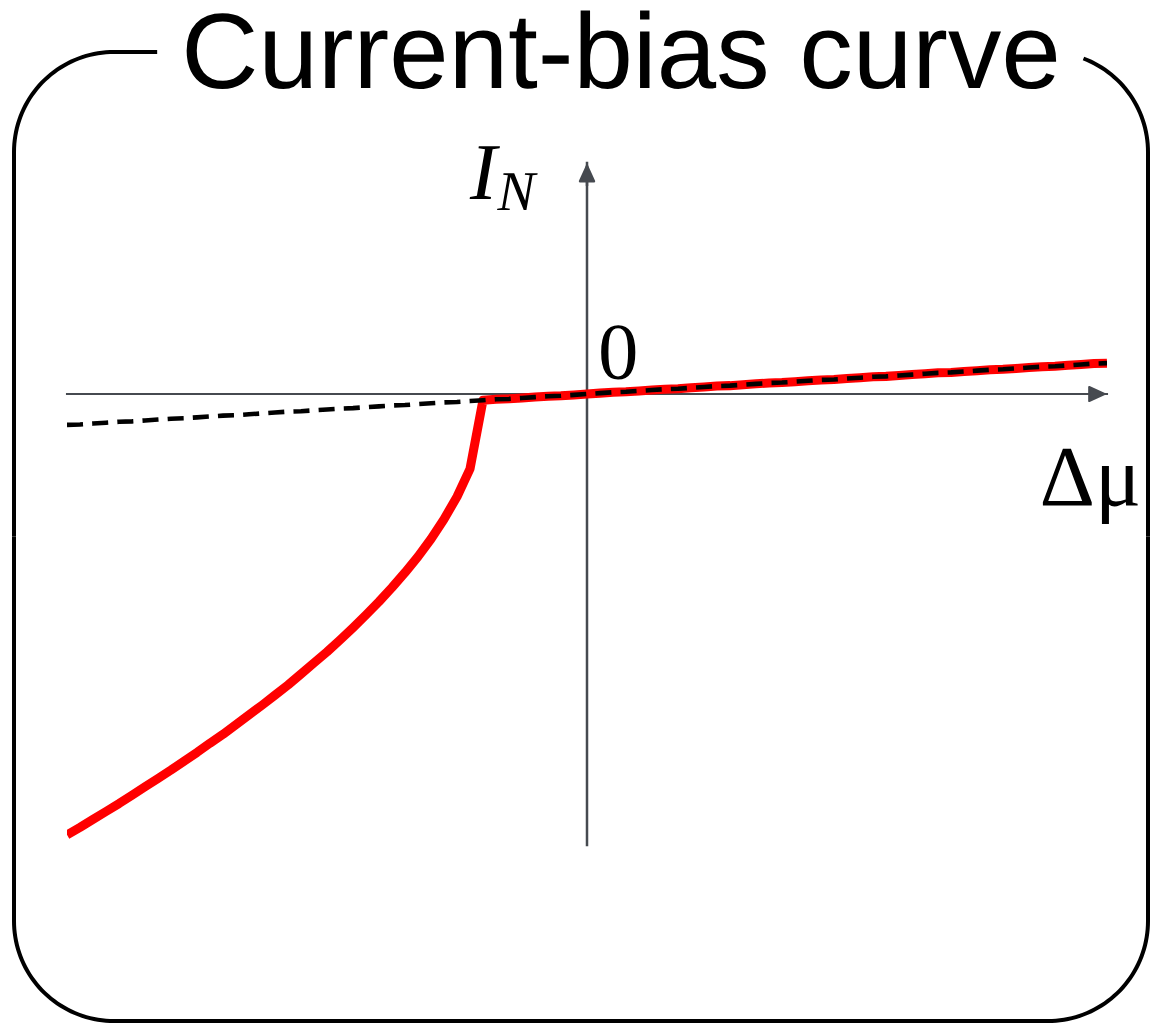  Describe the element at coordinates (1090, 486) in the screenshot. I see `x-axis-title: Δμ` at that location.